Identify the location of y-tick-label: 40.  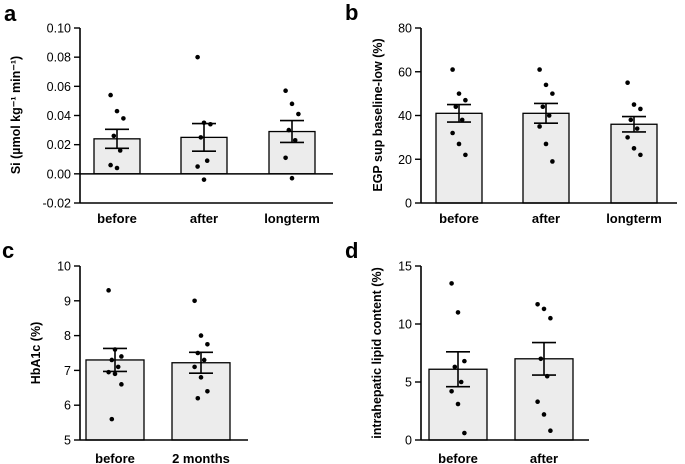
(405, 116).